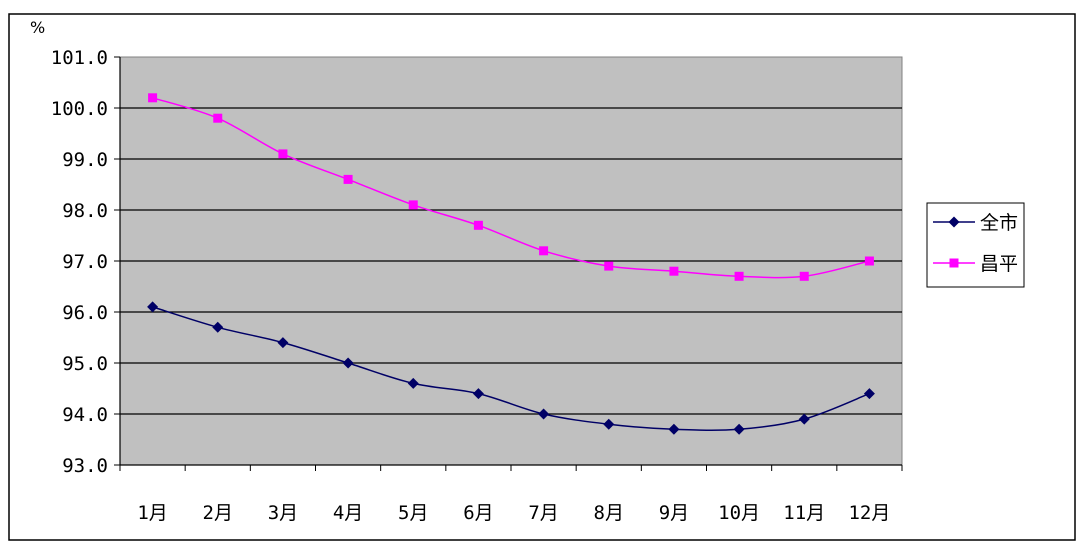 The image size is (1085, 544). What do you see at coordinates (478, 513) in the screenshot?
I see `x-tick-label: 6月` at bounding box center [478, 513].